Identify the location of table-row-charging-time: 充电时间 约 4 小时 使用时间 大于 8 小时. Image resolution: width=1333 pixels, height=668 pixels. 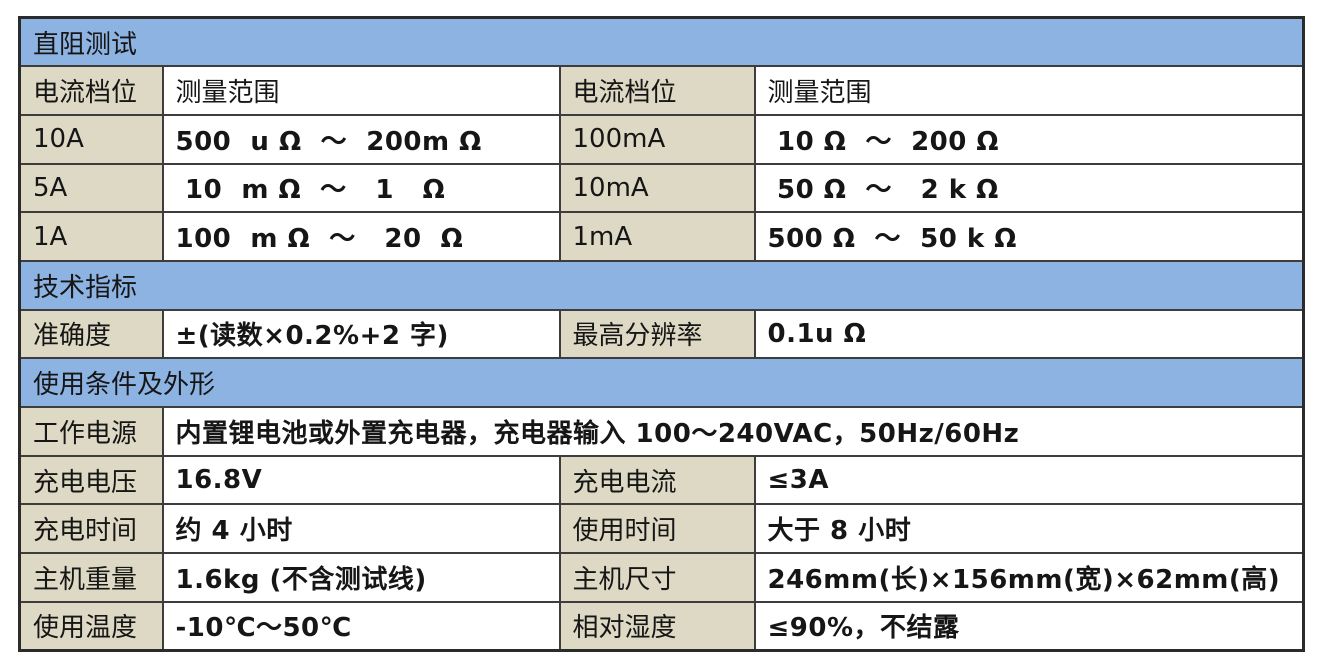
(661, 529).